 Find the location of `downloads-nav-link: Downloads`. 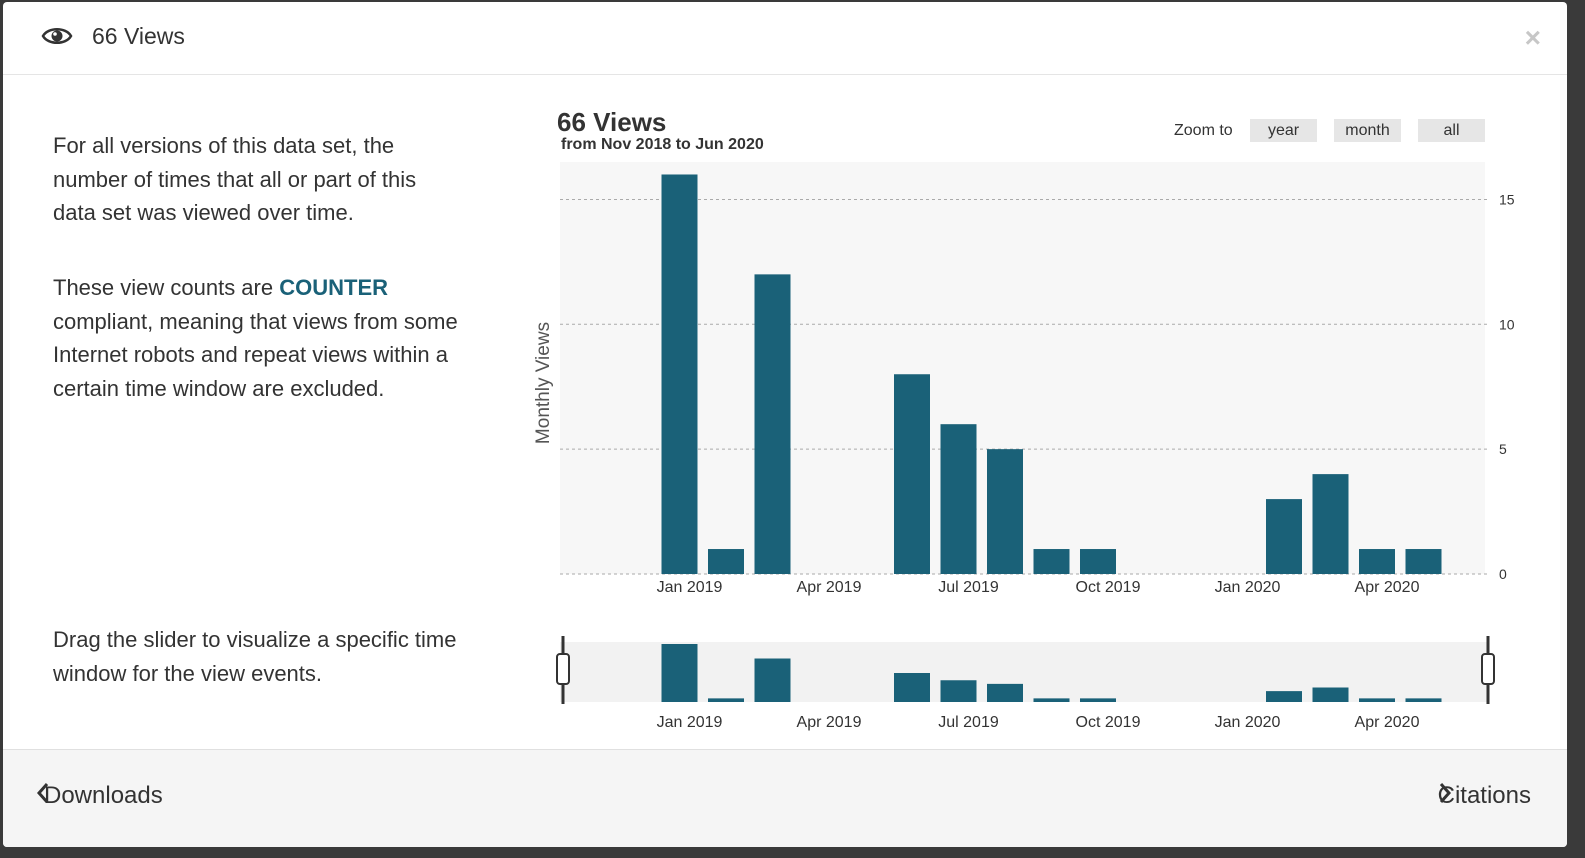

downloads-nav-link: Downloads is located at coordinates (99, 796).